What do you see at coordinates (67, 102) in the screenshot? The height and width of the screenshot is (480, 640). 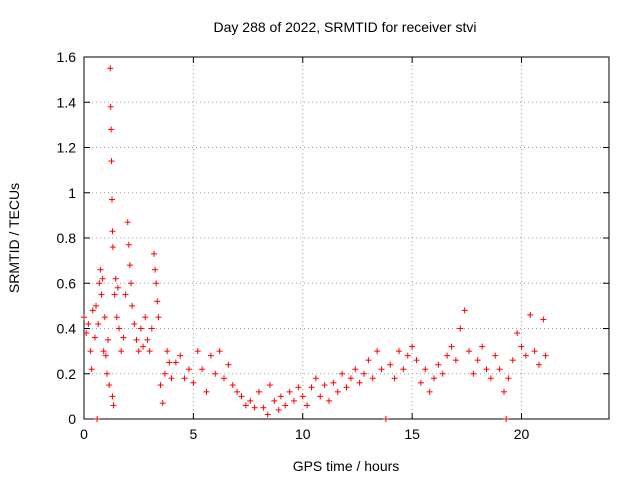 I see `y-tick-label: 1.4` at bounding box center [67, 102].